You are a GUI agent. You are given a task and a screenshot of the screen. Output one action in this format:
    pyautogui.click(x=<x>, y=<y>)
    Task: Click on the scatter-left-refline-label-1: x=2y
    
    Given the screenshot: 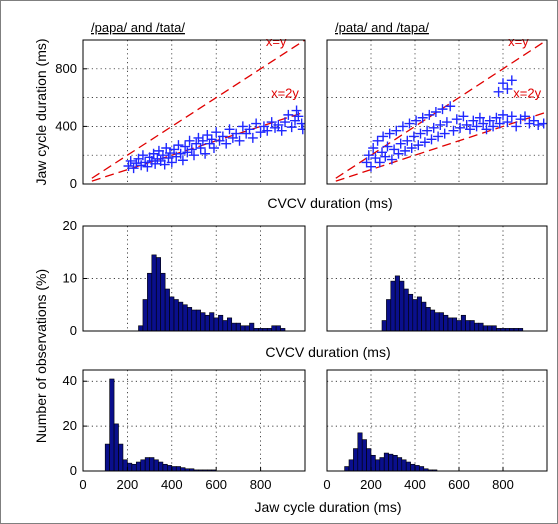 What is the action you would take?
    pyautogui.click(x=285, y=93)
    